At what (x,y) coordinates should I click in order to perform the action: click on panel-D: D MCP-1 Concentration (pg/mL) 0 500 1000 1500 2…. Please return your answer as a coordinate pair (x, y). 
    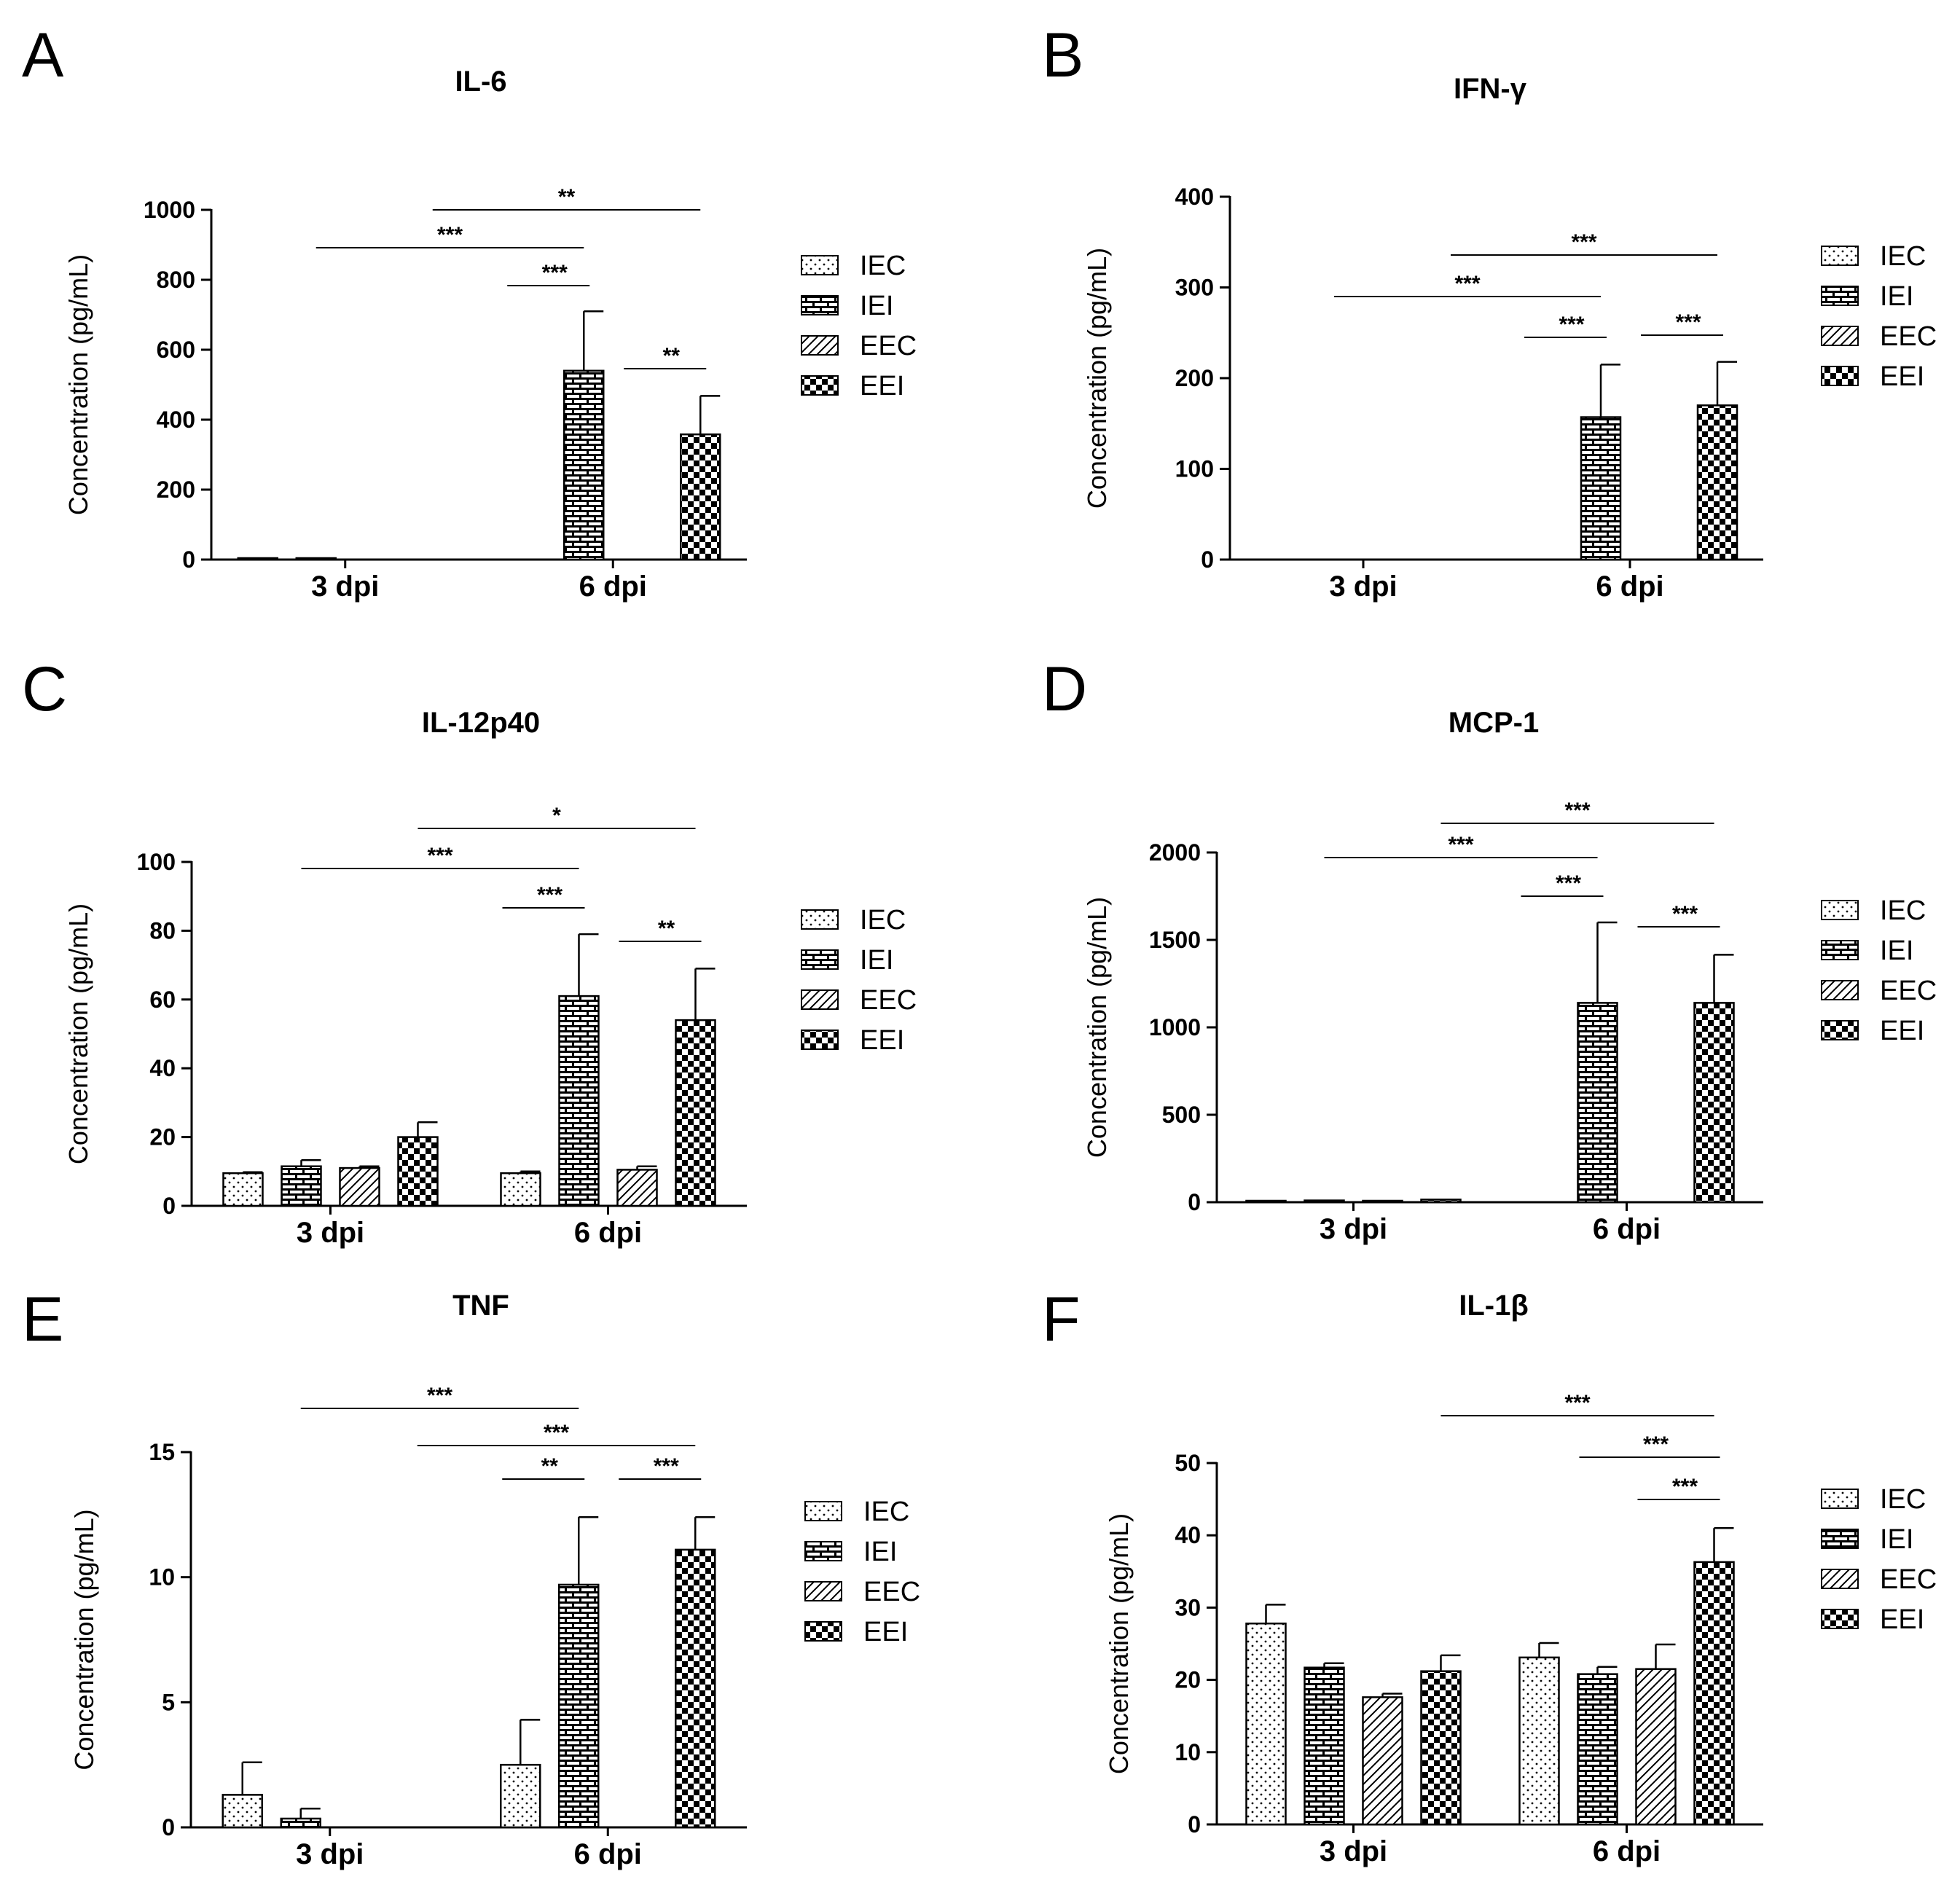
    Looking at the image, I should click on (1489, 949).